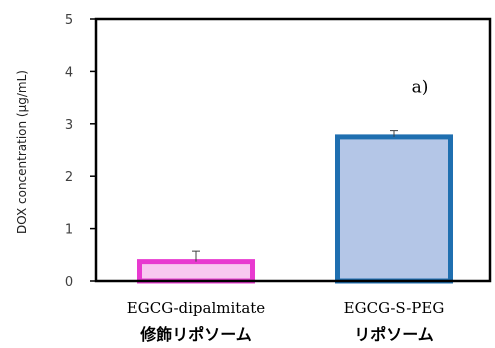 This screenshot has height=348, width=495. Describe the element at coordinates (22, 152) in the screenshot. I see `y-axis-label: DOX concentration (μg/mL)` at that location.